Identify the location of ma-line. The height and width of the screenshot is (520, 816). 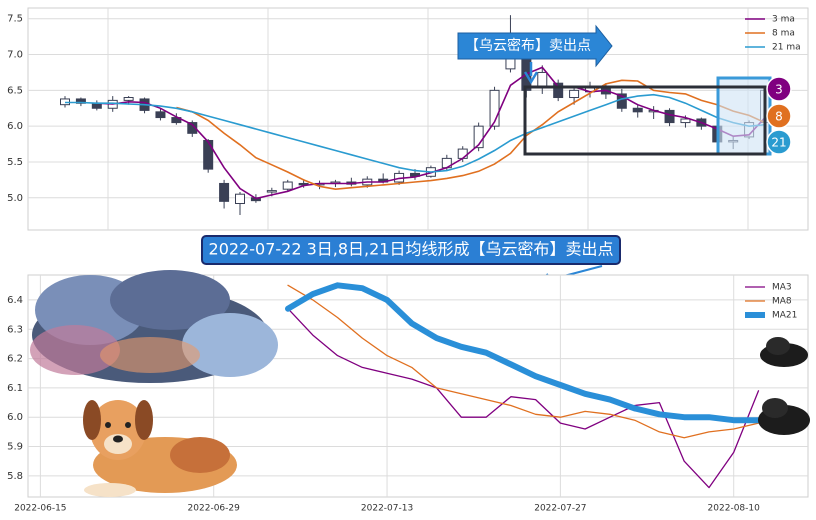
(415, 133).